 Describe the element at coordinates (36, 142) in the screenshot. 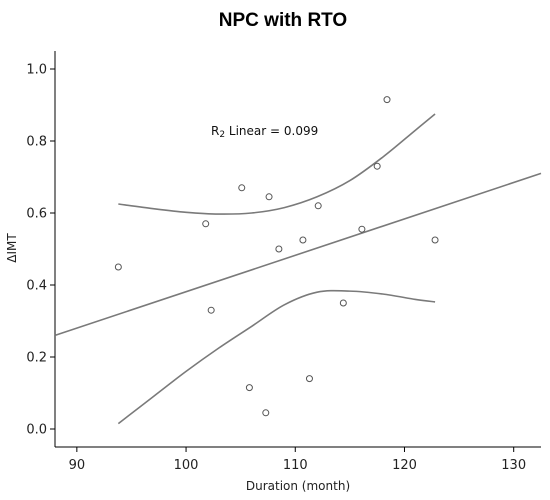

I see `y-tick-label: 0.8` at that location.